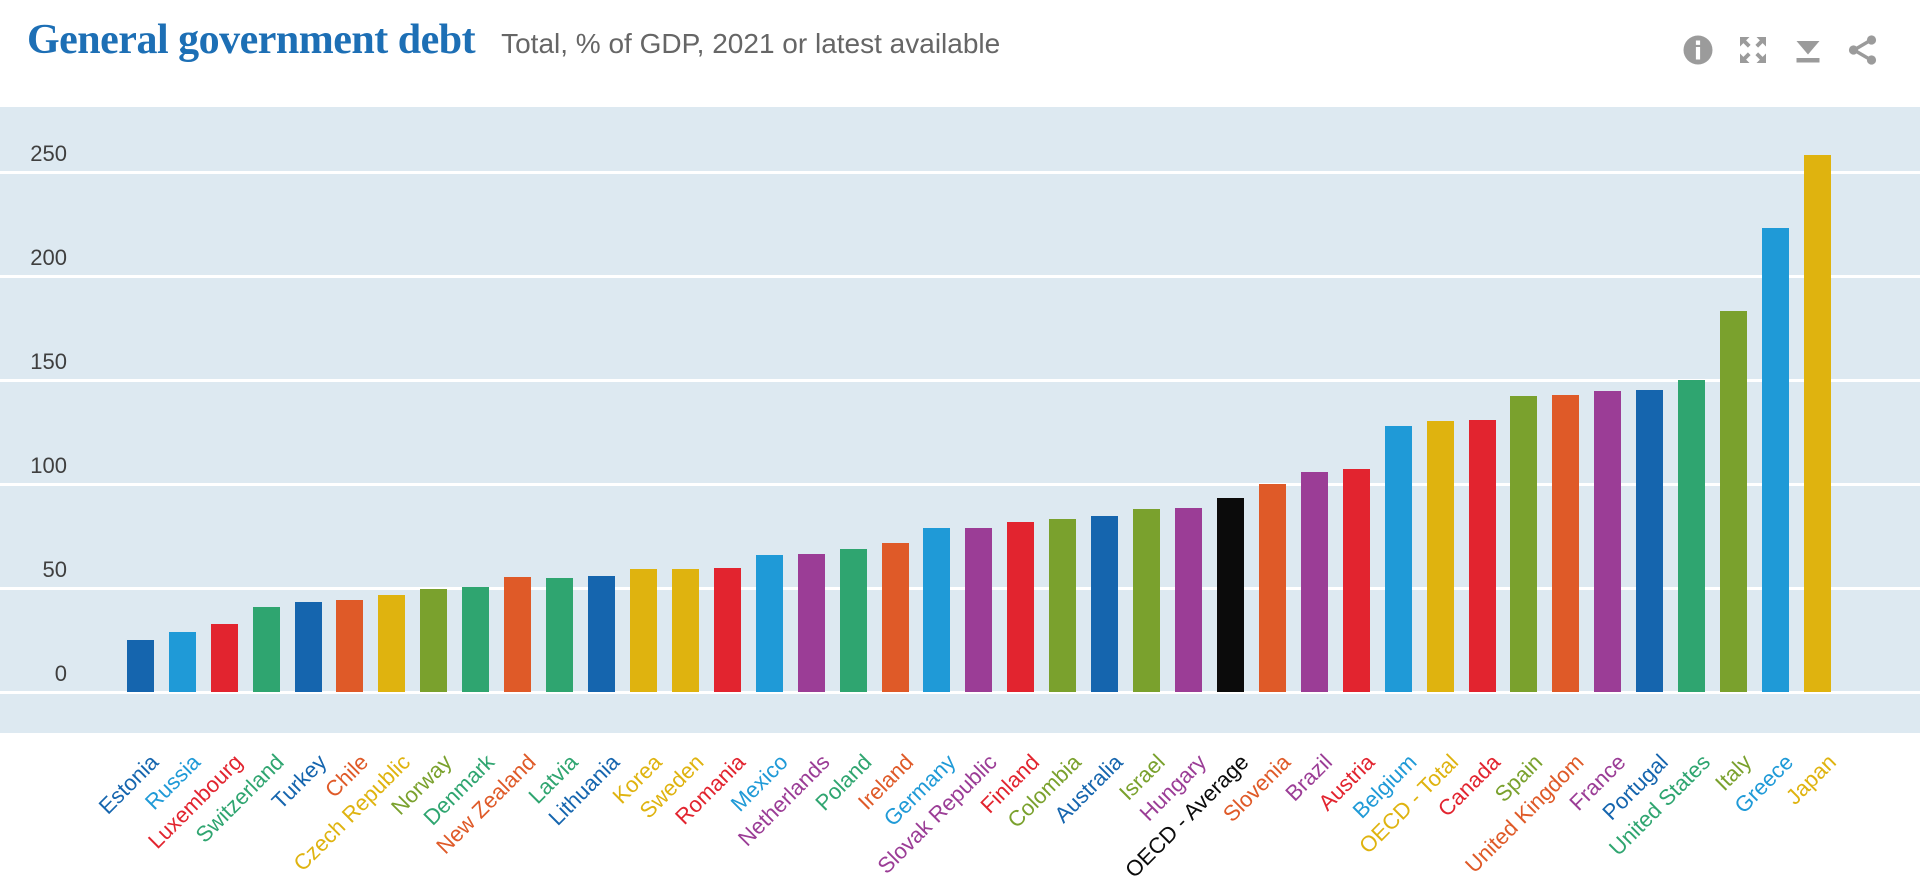  Describe the element at coordinates (182, 662) in the screenshot. I see `bar-russia` at that location.